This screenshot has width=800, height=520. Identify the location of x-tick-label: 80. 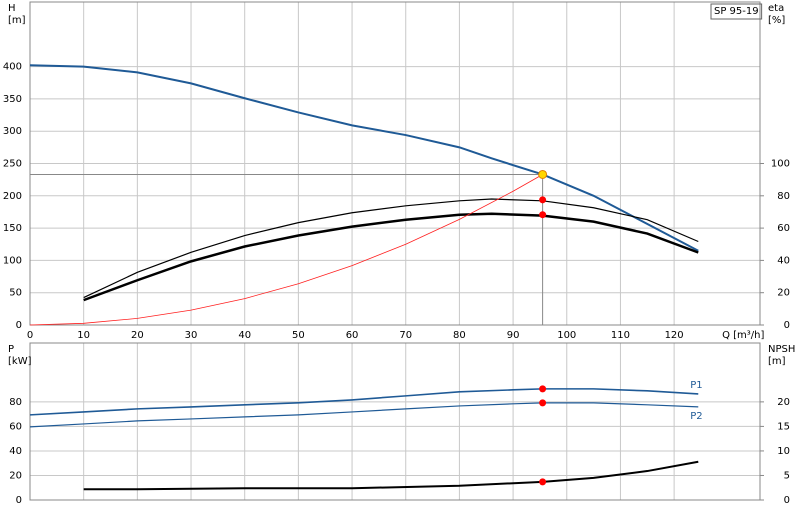
(459, 335).